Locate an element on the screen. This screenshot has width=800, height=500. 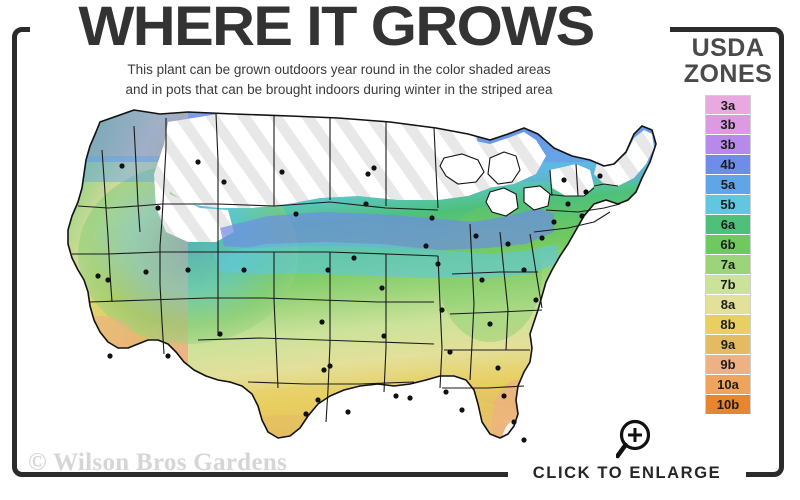
magnifier-plus-icon is located at coordinates (638, 440).